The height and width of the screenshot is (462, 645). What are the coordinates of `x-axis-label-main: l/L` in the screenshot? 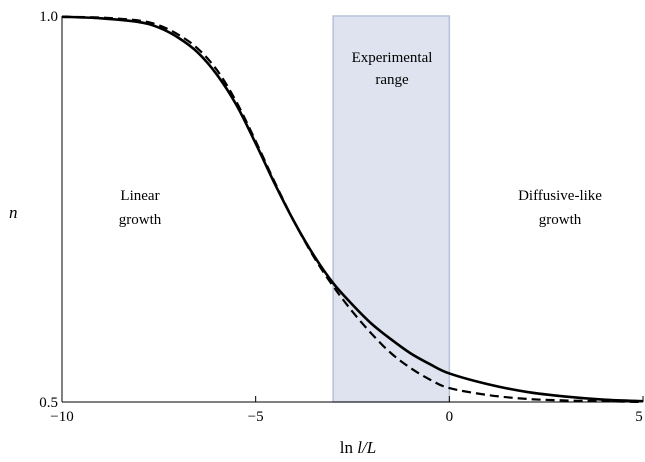 It's located at (366, 447).